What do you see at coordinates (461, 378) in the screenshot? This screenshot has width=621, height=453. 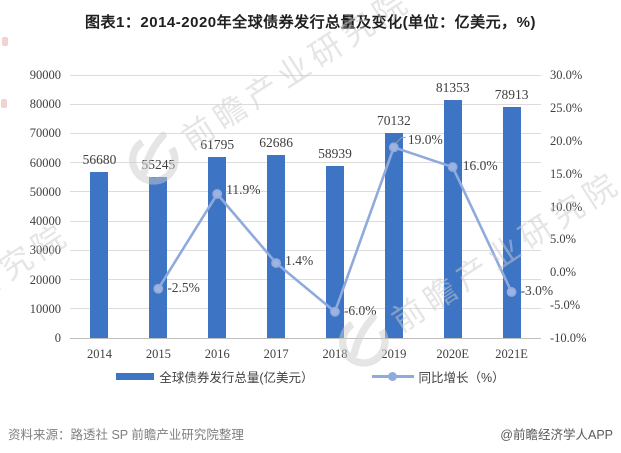 I see `legend-label: 同比增长（%）` at bounding box center [461, 378].